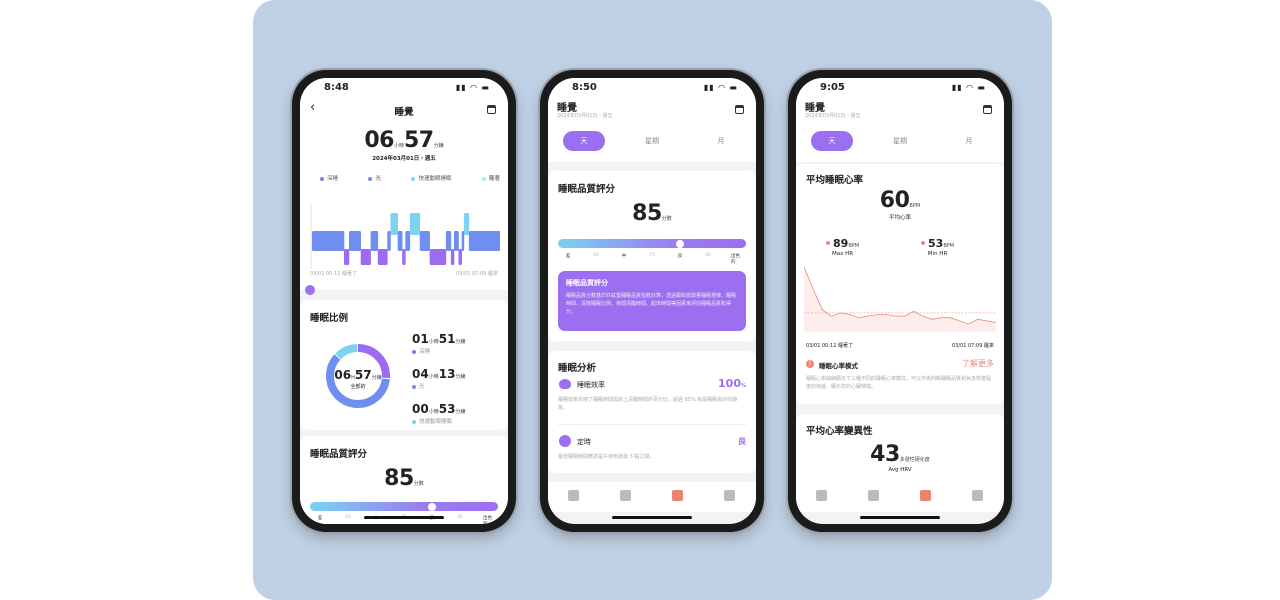 Image resolution: width=1280 pixels, height=600 pixels. I want to click on info-icon: !, so click(810, 364).